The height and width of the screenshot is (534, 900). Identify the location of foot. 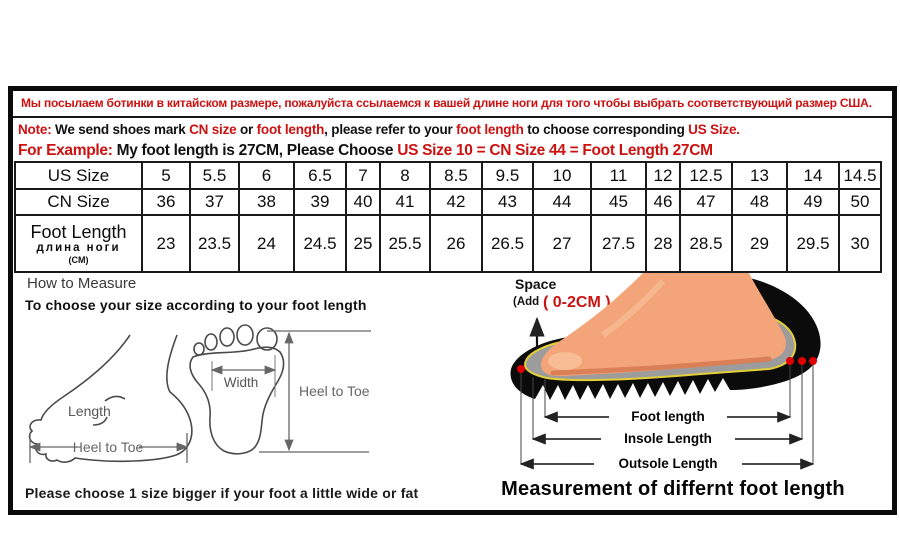
(663, 325).